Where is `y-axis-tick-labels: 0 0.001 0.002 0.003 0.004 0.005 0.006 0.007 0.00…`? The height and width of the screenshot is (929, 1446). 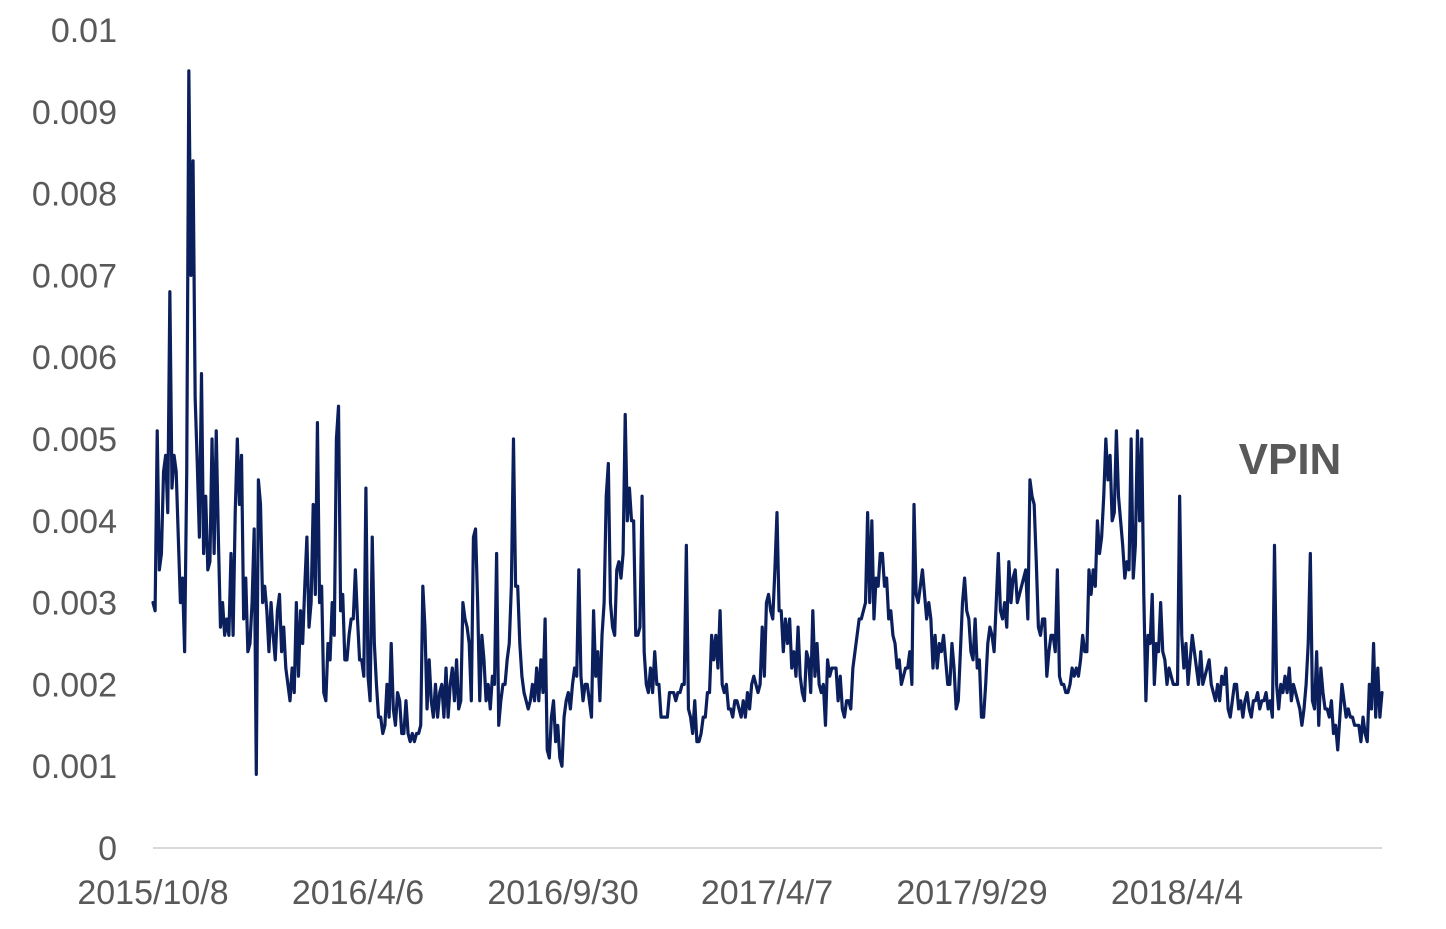 y-axis-tick-labels: 0 0.001 0.002 0.003 0.004 0.005 0.006 0.007 0.00… is located at coordinates (74, 440).